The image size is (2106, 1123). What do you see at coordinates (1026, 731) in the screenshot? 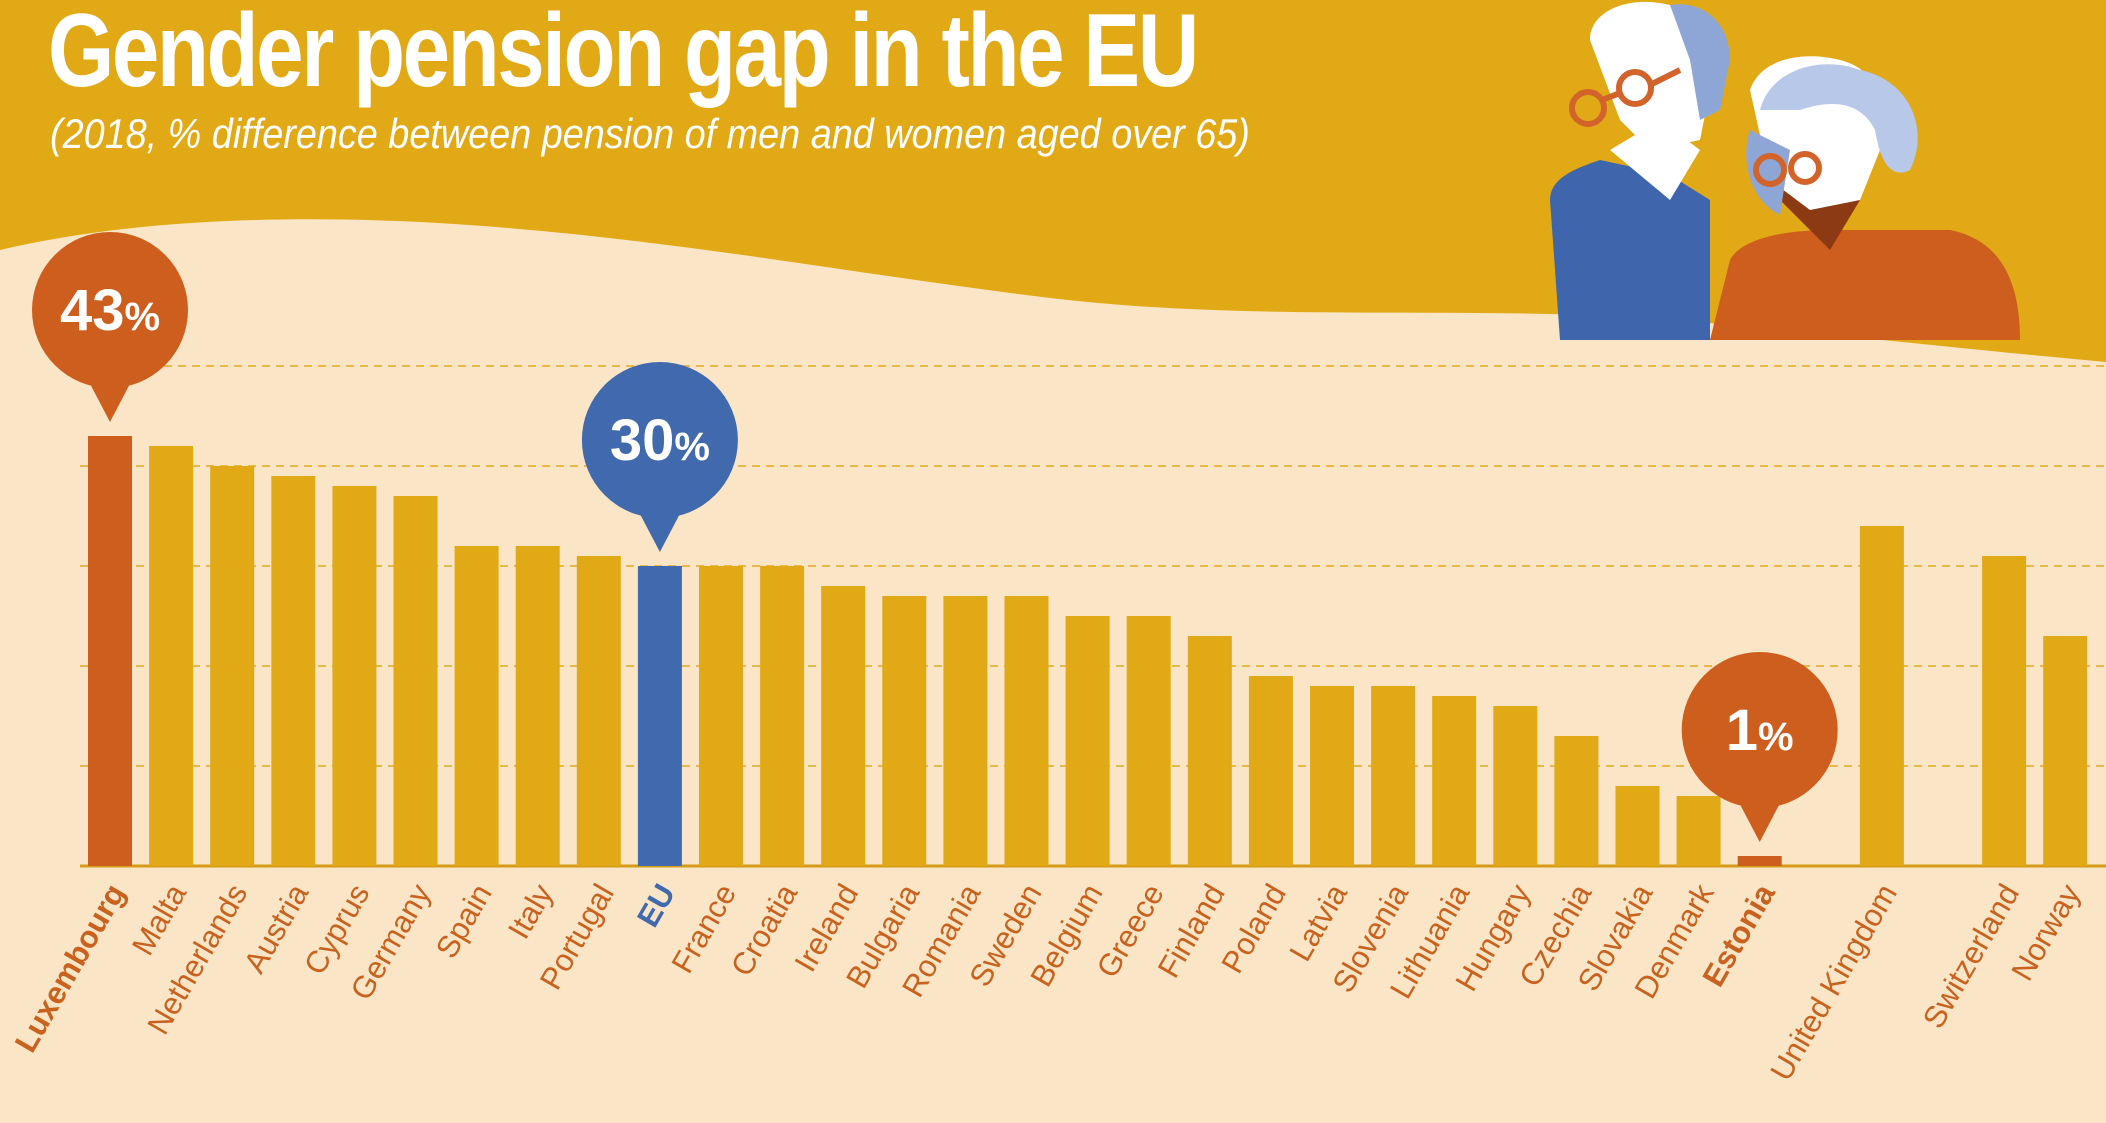
I see `bar-sweden` at bounding box center [1026, 731].